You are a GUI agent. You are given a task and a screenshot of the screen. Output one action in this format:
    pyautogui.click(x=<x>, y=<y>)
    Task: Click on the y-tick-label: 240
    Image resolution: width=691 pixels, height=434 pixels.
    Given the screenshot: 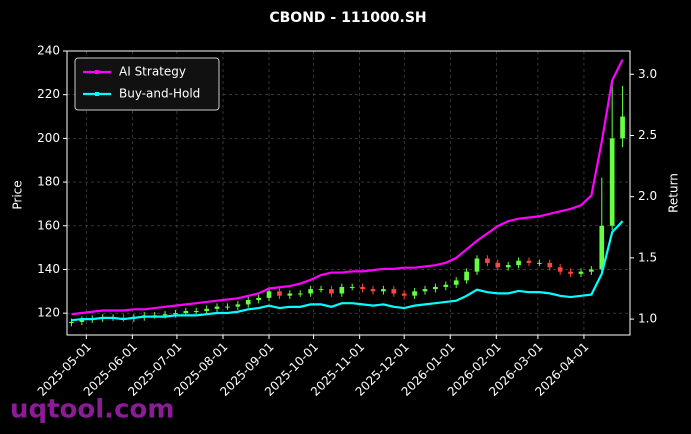 What is the action you would take?
    pyautogui.click(x=48, y=51)
    